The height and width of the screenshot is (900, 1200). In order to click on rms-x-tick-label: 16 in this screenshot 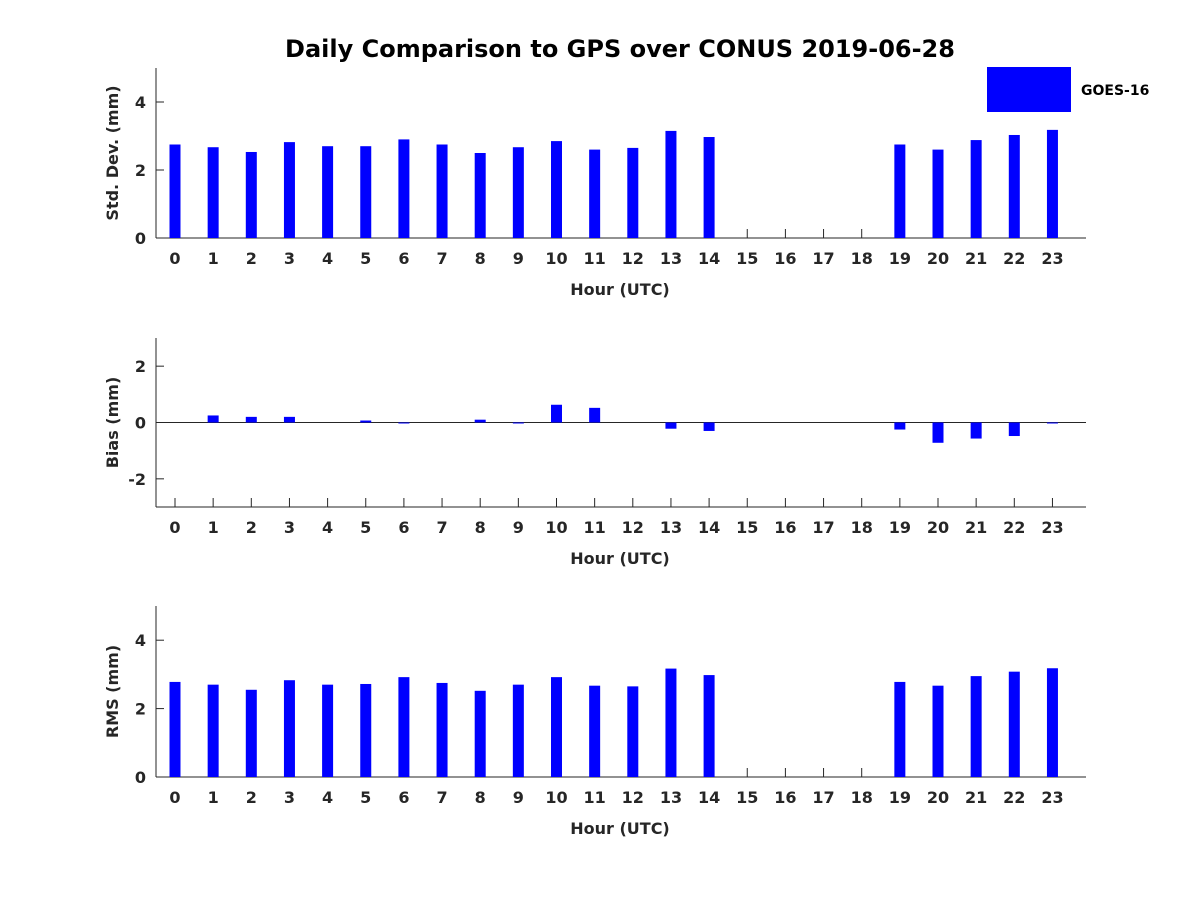, I will do `click(785, 797)`.